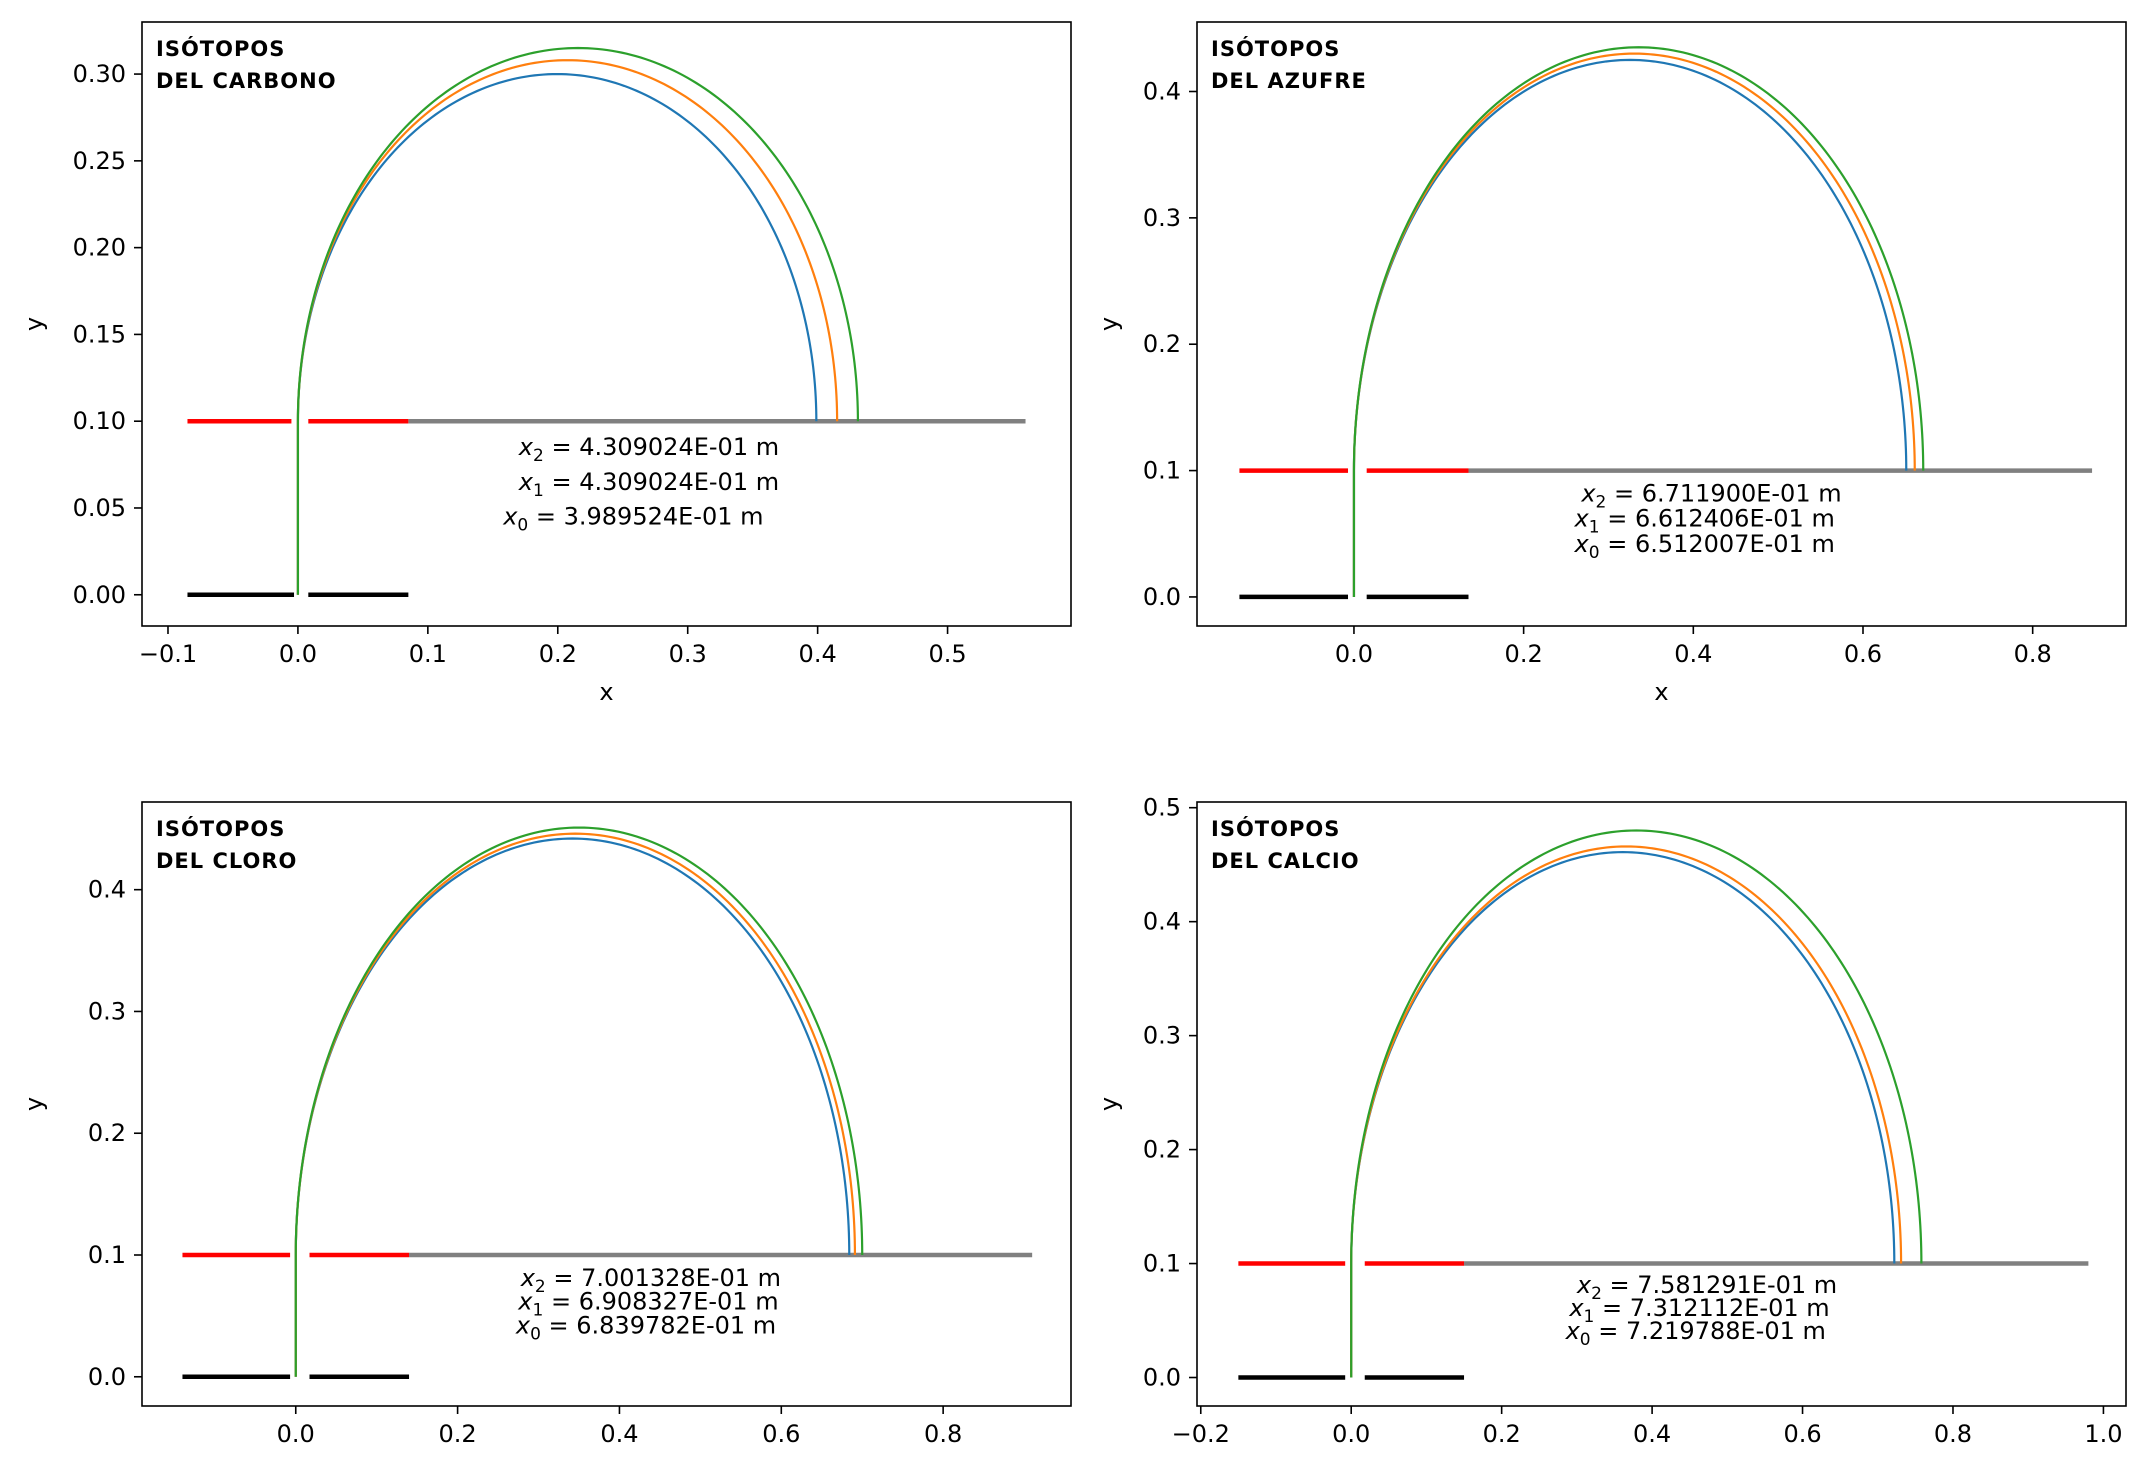  I want to click on y-tick-label: 0.00, so click(99, 595).